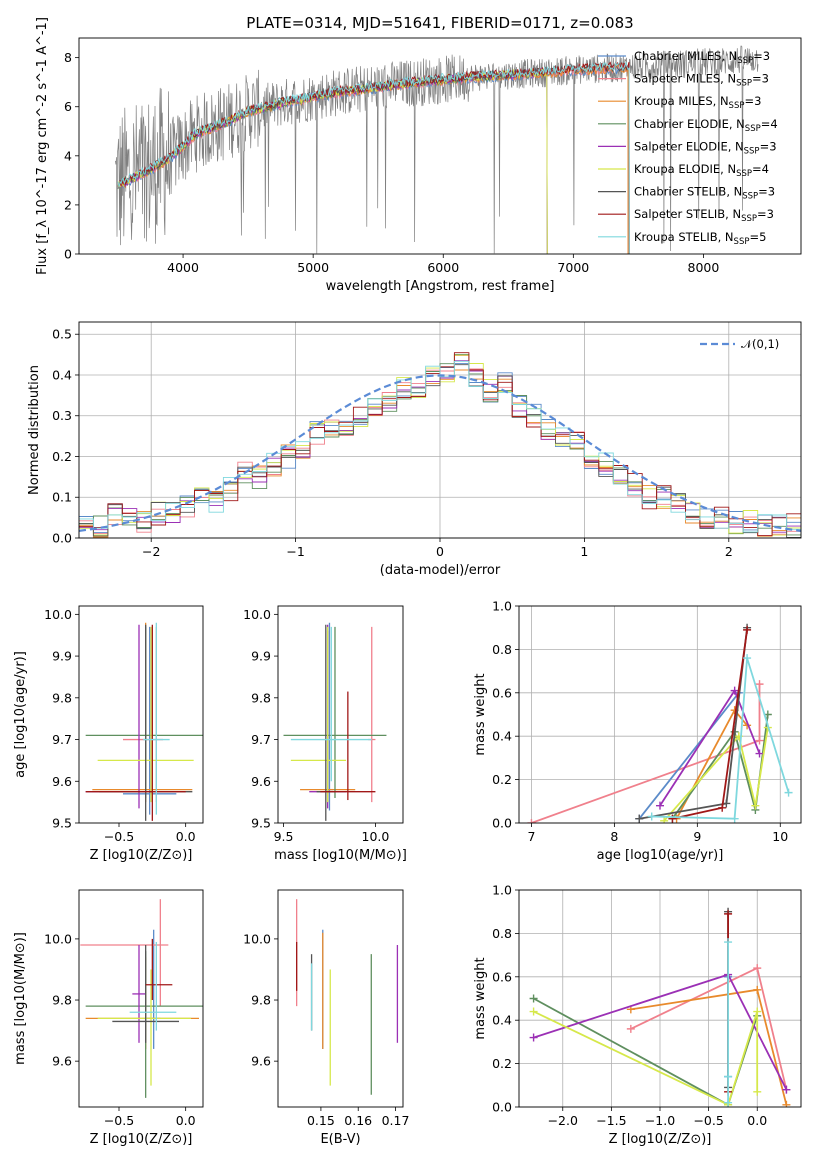 This screenshot has width=819, height=1170. What do you see at coordinates (332, 161) in the screenshot?
I see `model-spectrum-chabrier_elodie` at bounding box center [332, 161].